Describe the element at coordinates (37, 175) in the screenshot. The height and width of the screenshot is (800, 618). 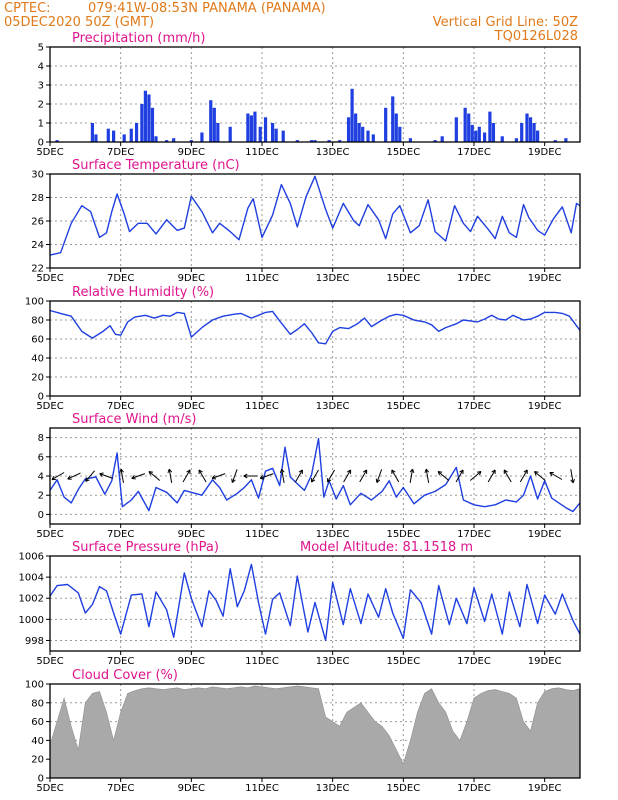
I see `temp-y-tick-label: 30` at that location.